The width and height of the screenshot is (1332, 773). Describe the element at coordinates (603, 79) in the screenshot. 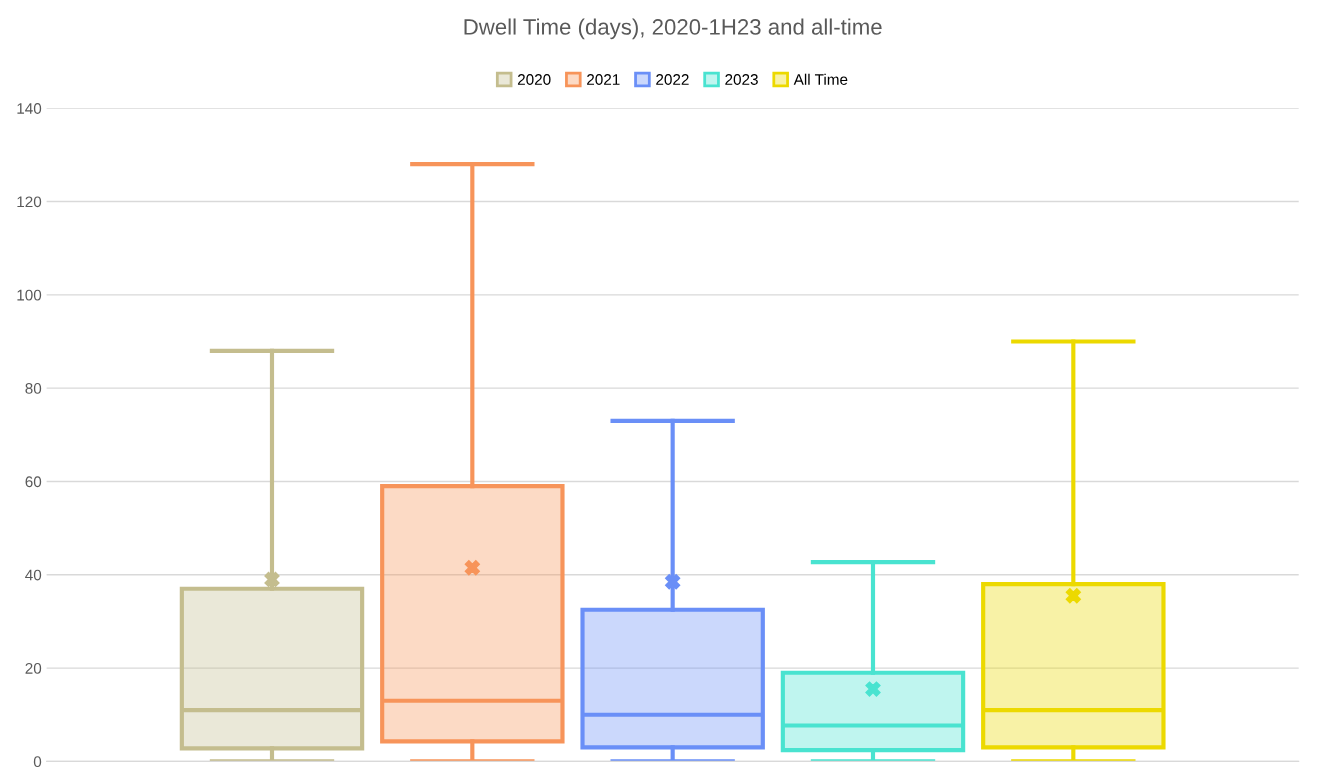

I see `legend-label: 2021` at that location.